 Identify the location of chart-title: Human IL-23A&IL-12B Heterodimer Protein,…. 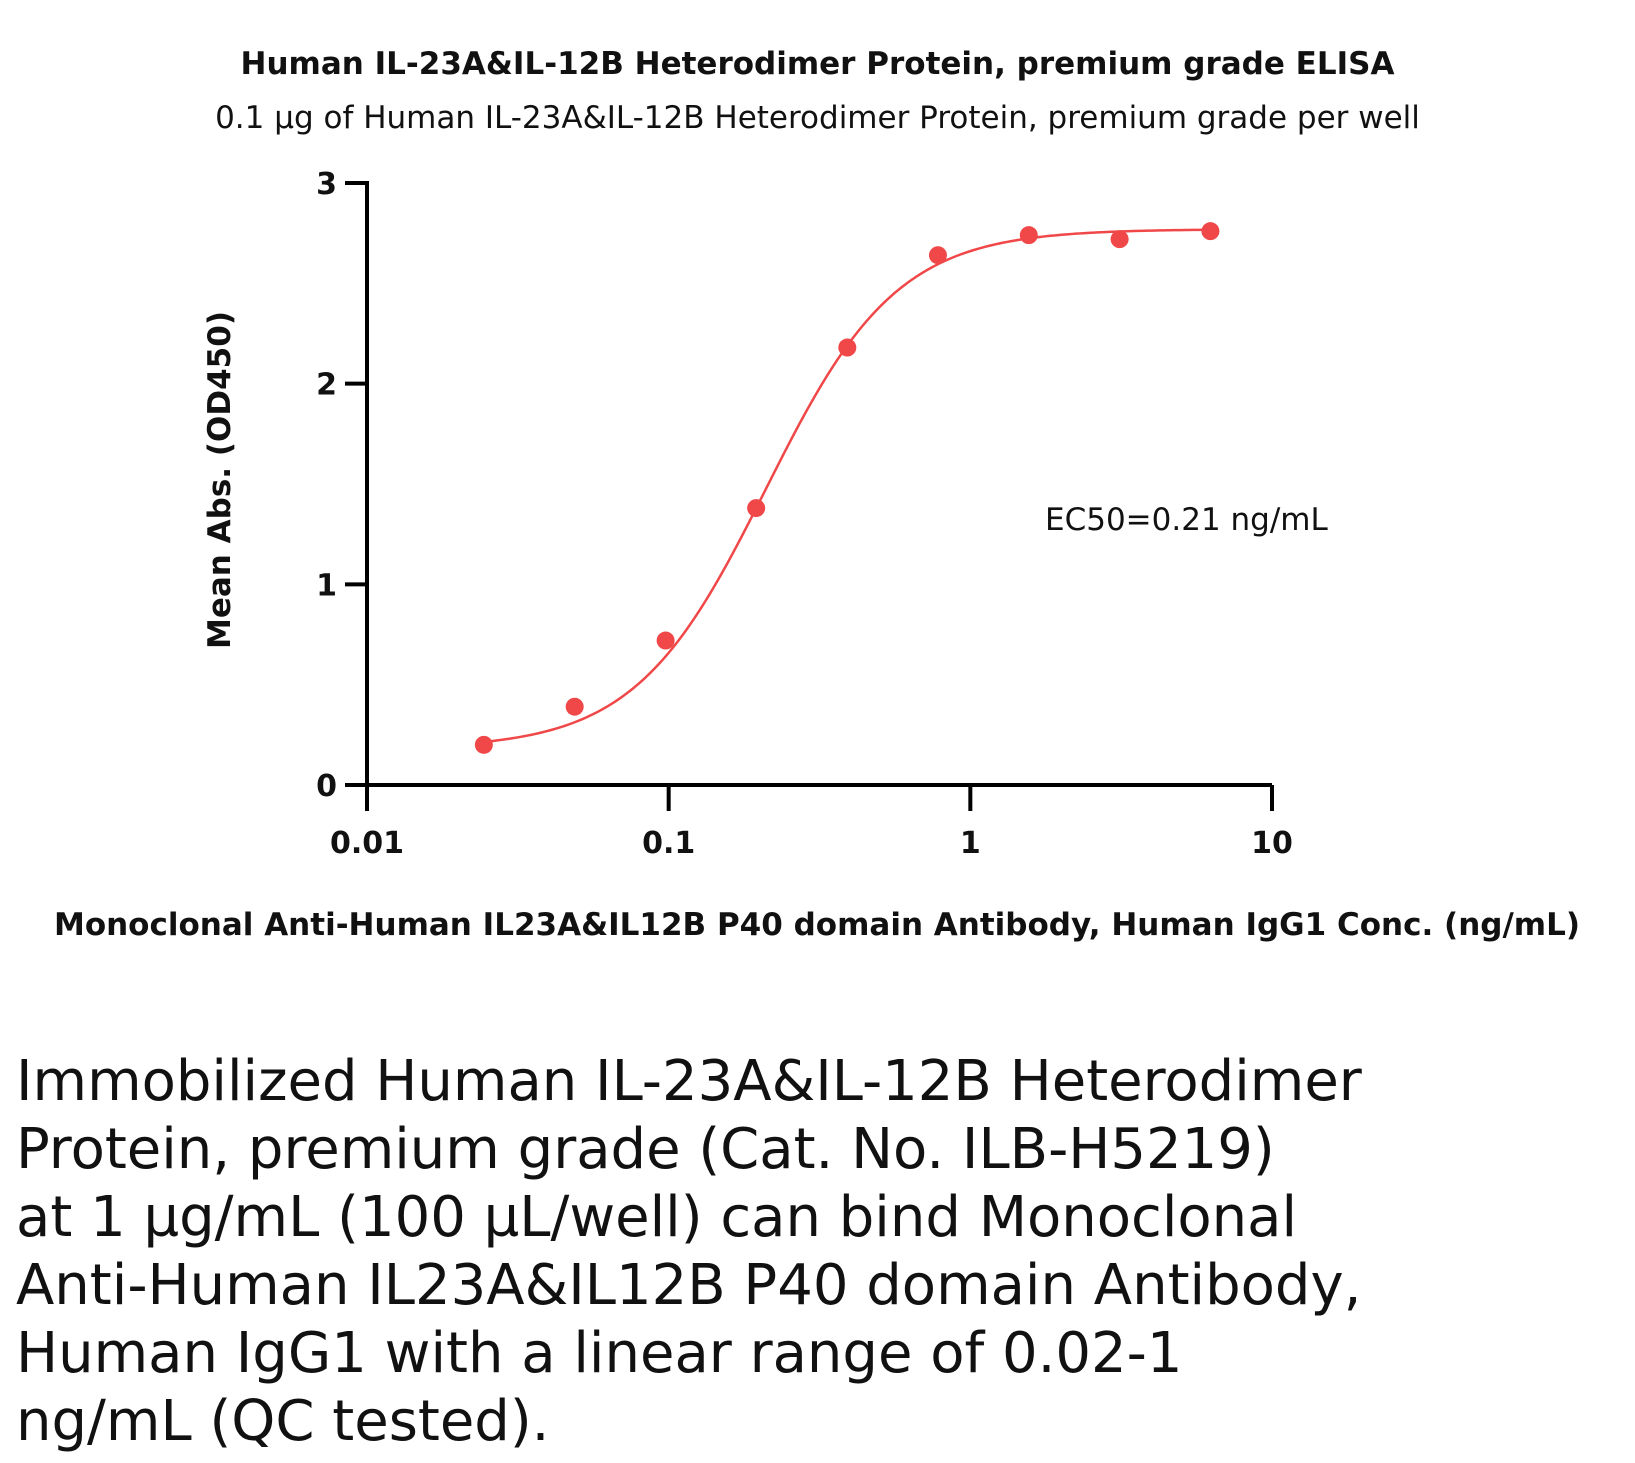
(817, 64).